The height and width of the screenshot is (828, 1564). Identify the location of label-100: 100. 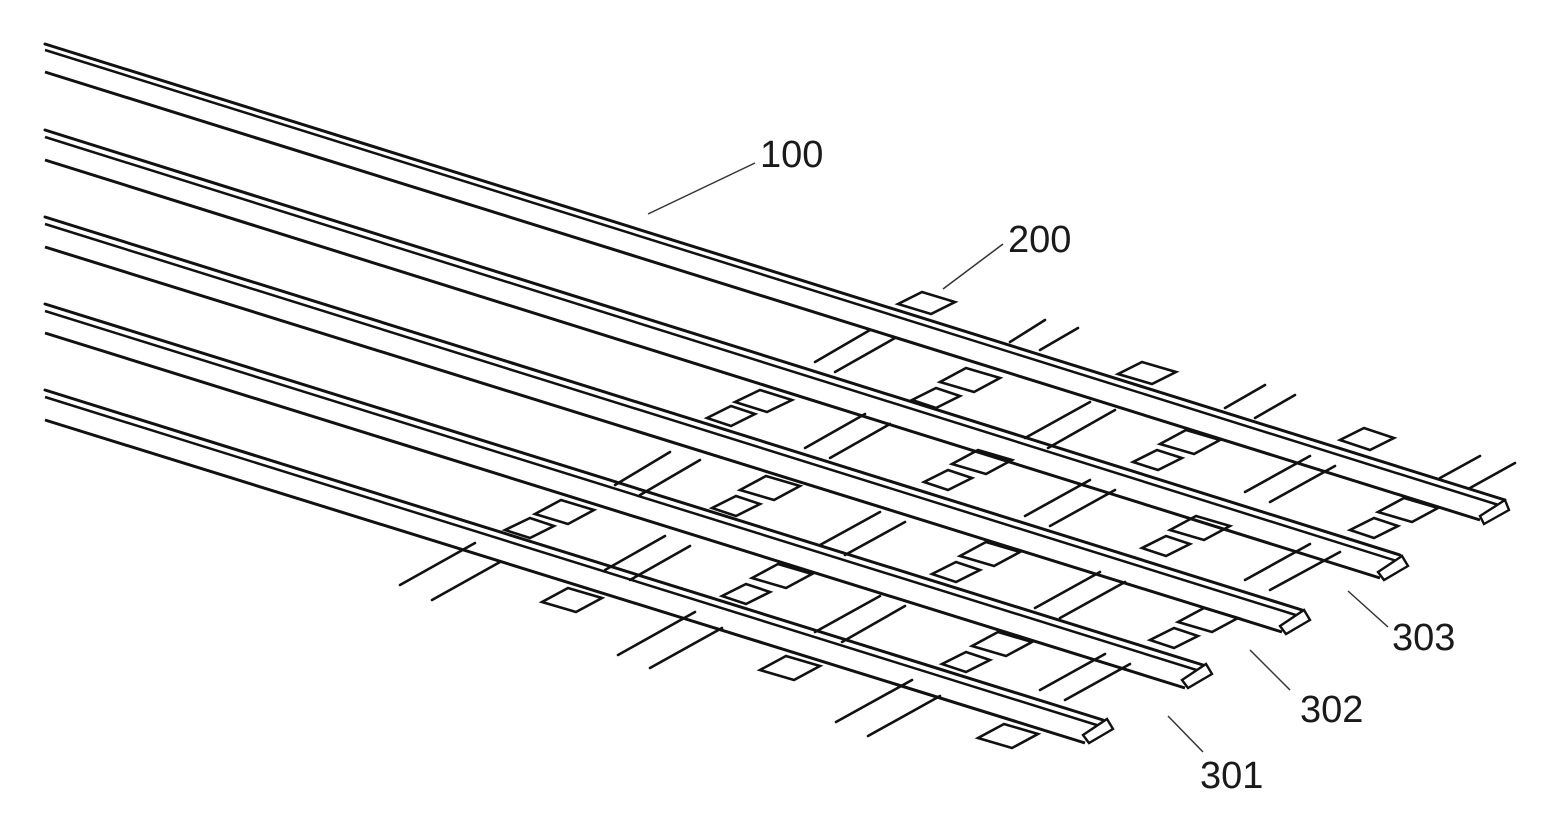
(791, 155).